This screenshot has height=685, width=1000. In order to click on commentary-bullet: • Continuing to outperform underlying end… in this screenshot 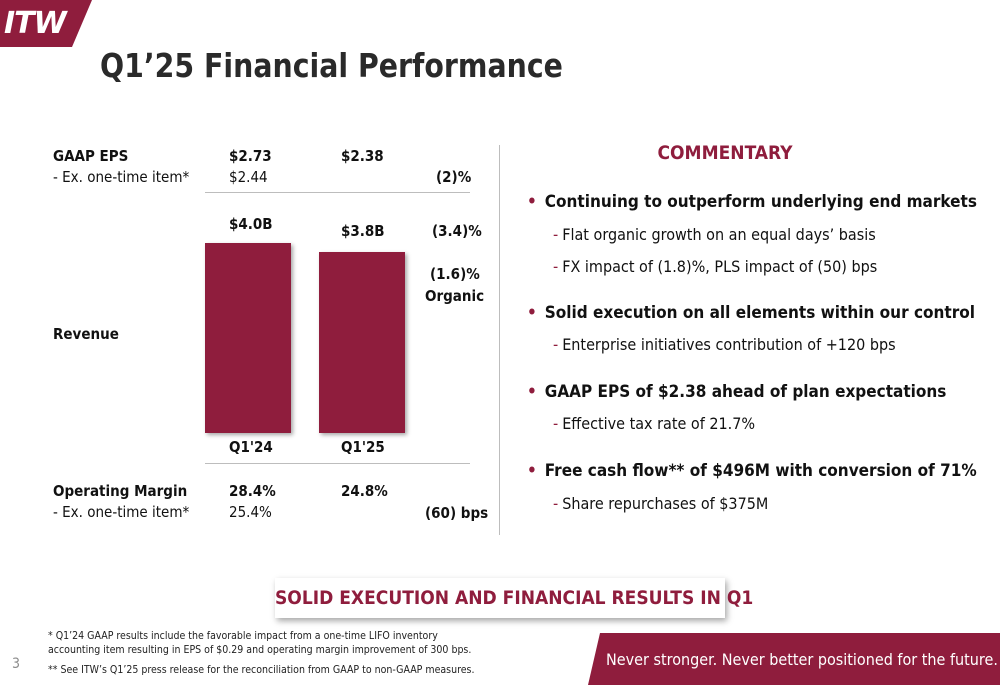, I will do `click(752, 202)`.